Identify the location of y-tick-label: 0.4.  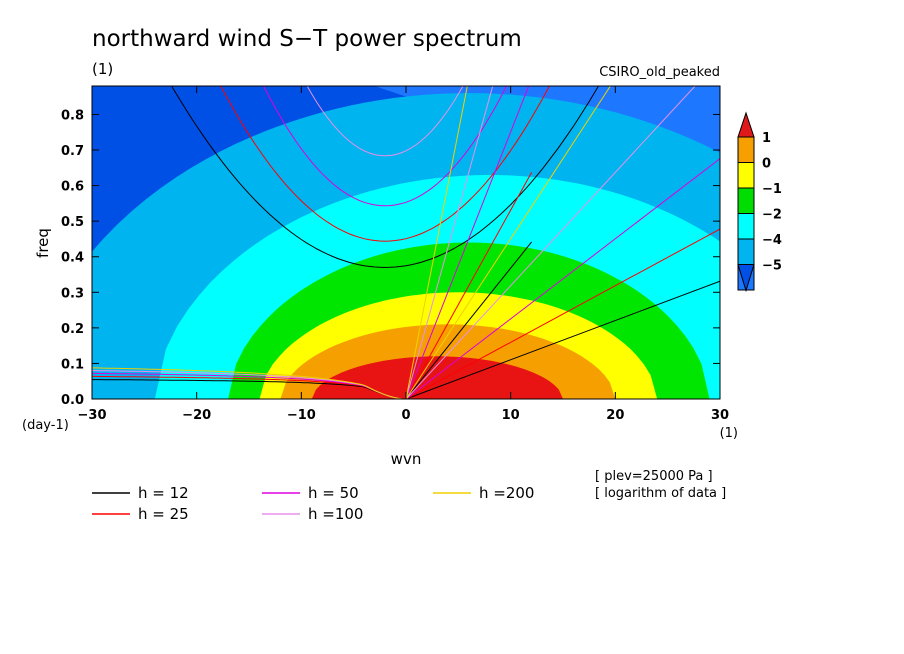
(72, 258).